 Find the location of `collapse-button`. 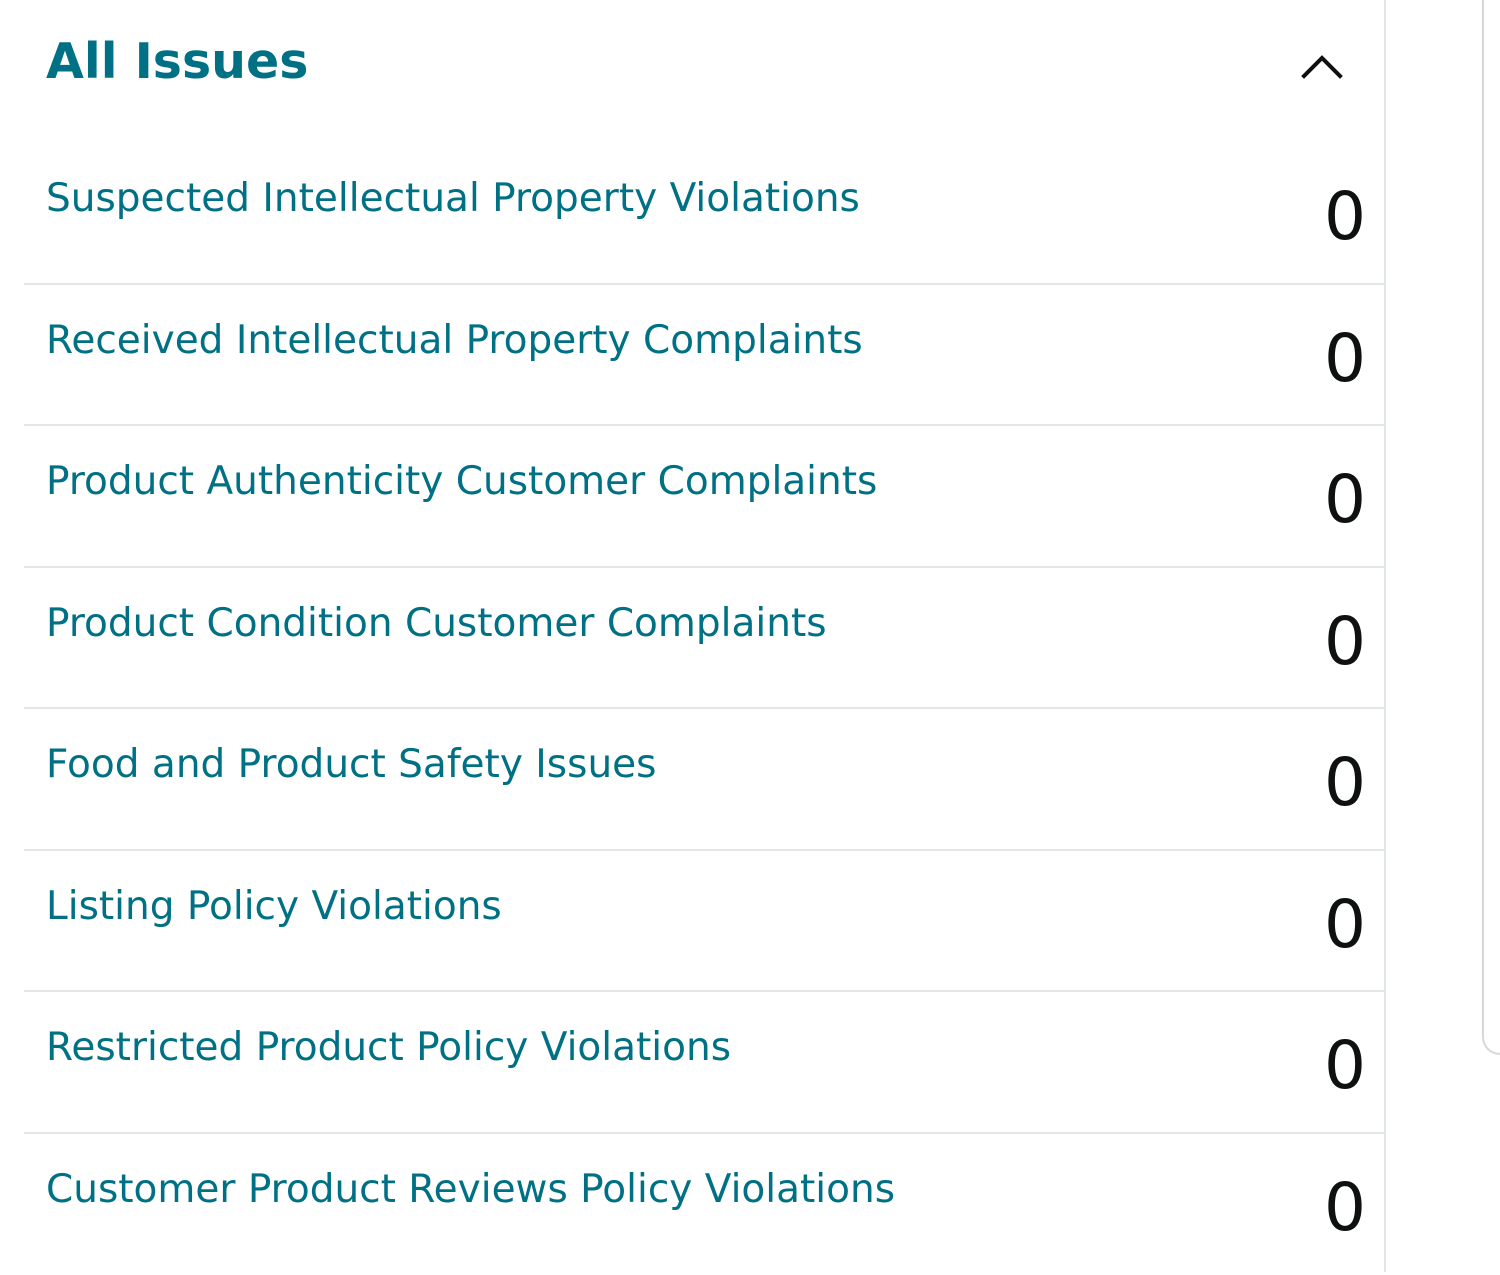

collapse-button is located at coordinates (1322, 66).